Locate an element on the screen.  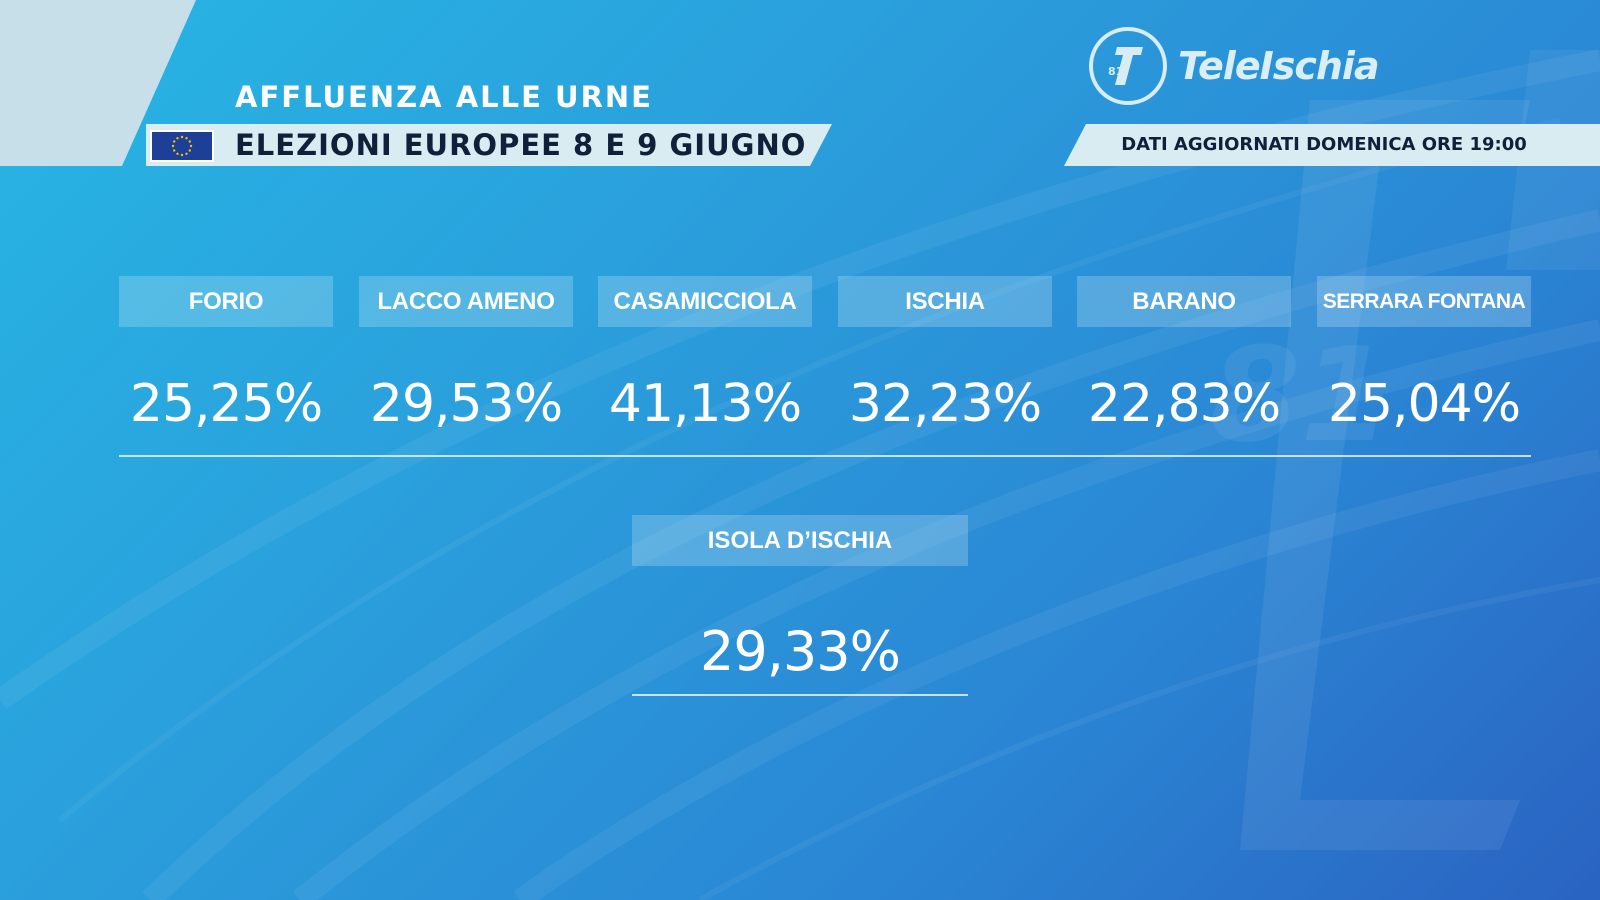
row-divider is located at coordinates (825, 456).